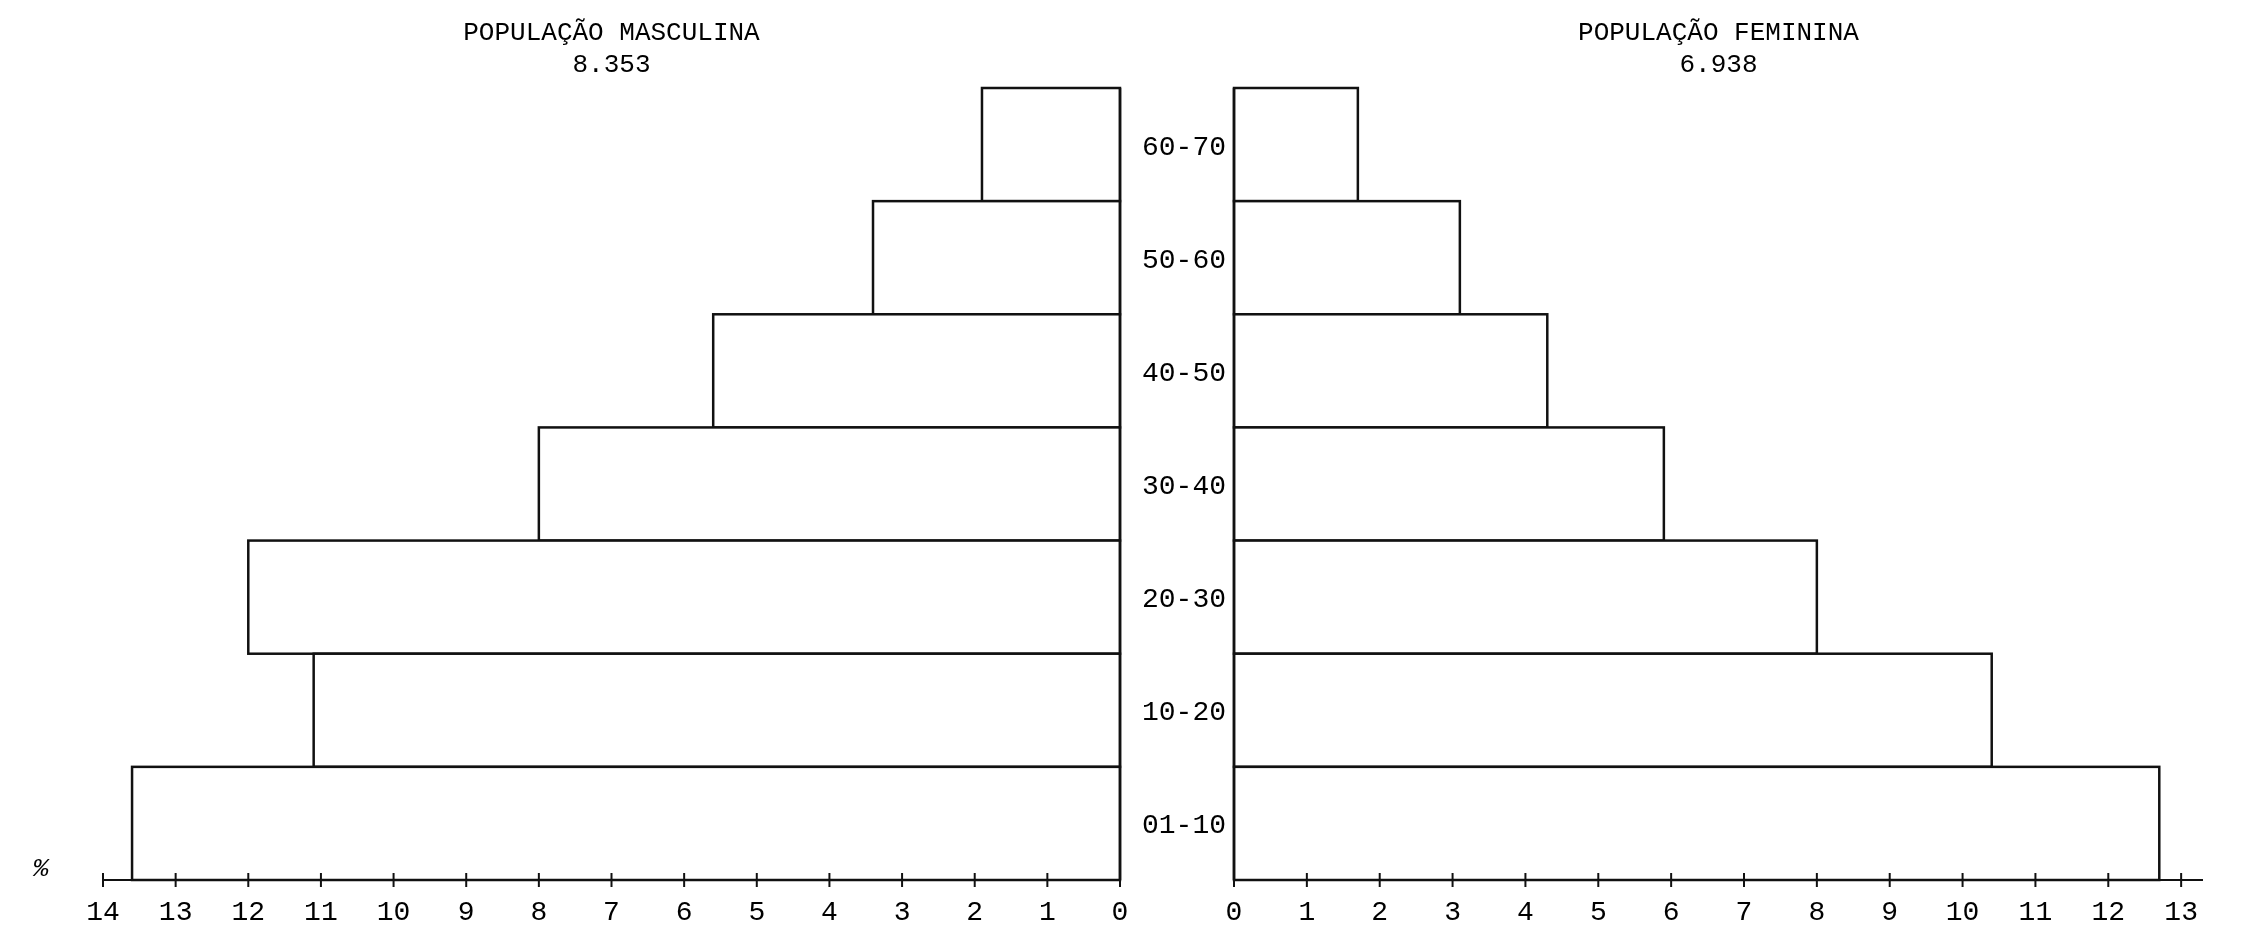  I want to click on y-tick-label: 10-20, so click(1183, 713).